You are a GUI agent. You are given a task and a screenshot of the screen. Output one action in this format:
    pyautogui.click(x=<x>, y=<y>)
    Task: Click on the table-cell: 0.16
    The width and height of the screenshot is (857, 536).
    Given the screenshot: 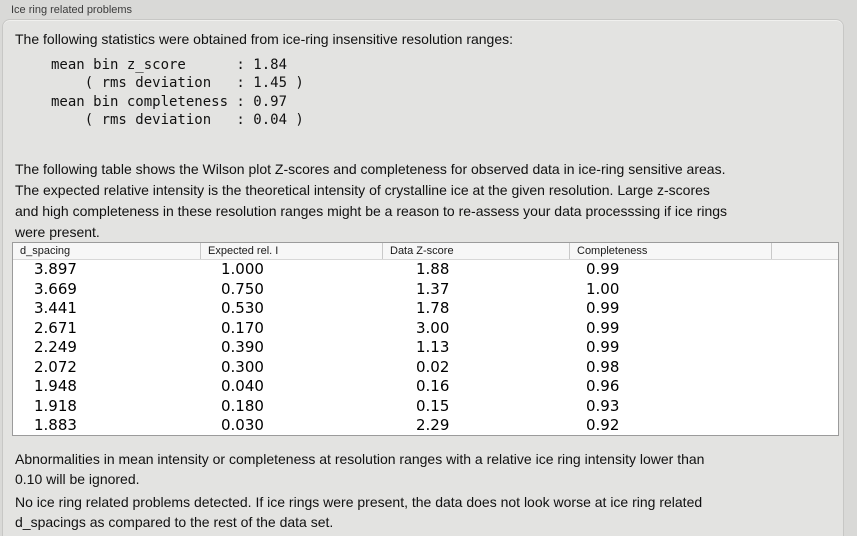 What is the action you would take?
    pyautogui.click(x=433, y=386)
    